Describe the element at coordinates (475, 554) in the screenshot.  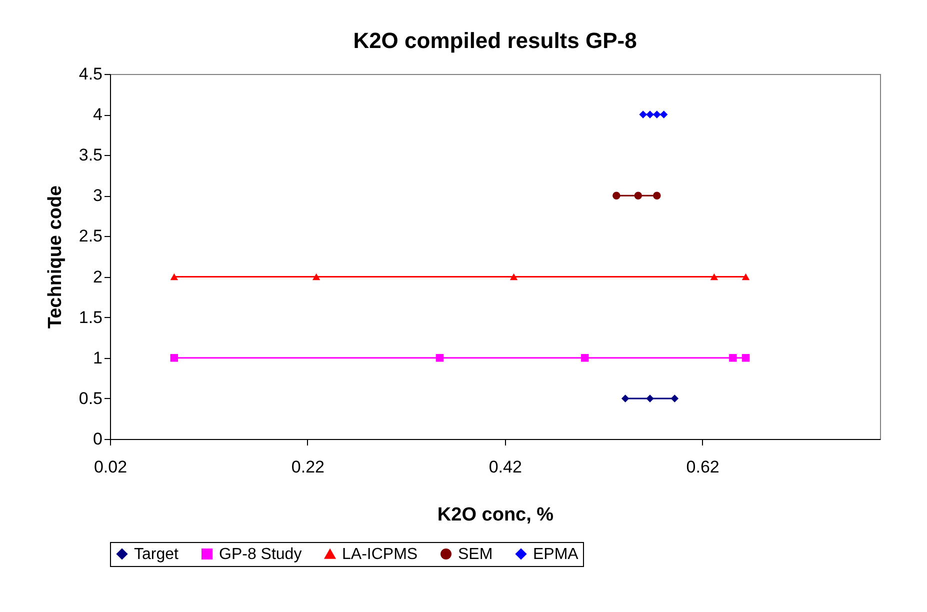
I see `legend-label: SEM` at that location.